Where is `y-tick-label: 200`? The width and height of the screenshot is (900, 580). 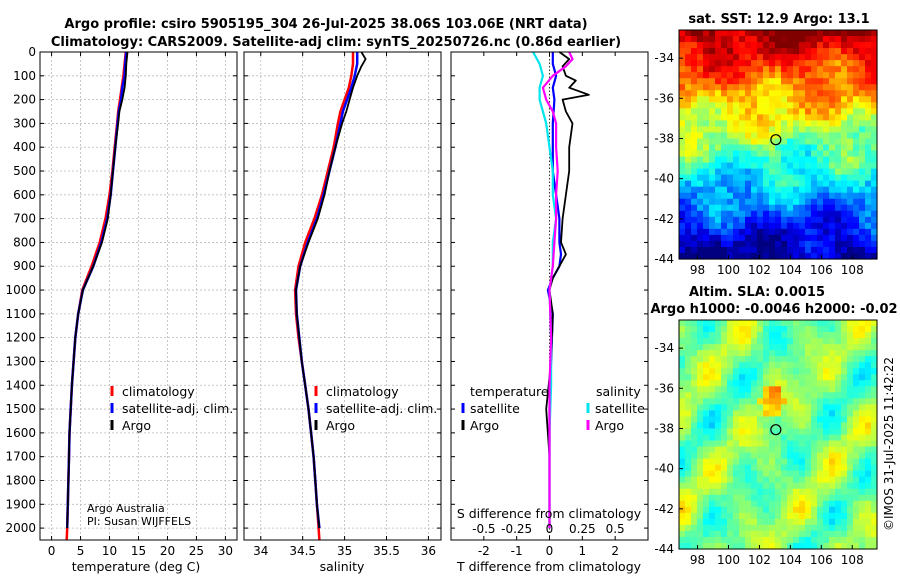
y-tick-label: 200 is located at coordinates (24, 100).